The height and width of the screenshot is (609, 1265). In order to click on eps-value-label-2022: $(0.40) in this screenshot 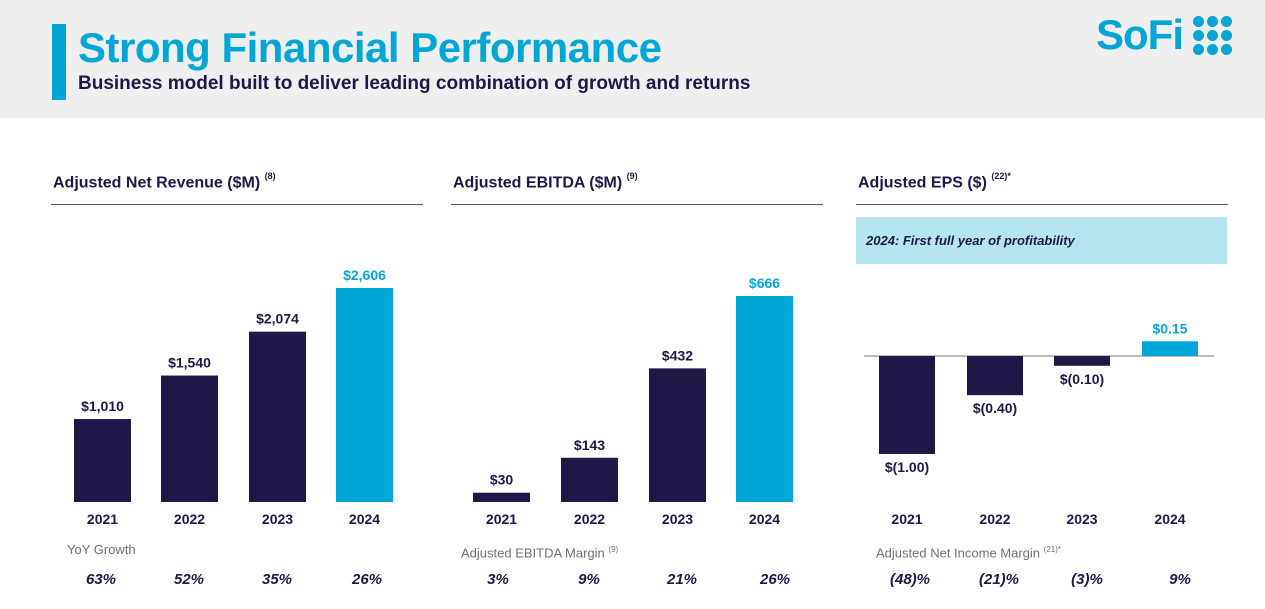, I will do `click(995, 408)`.